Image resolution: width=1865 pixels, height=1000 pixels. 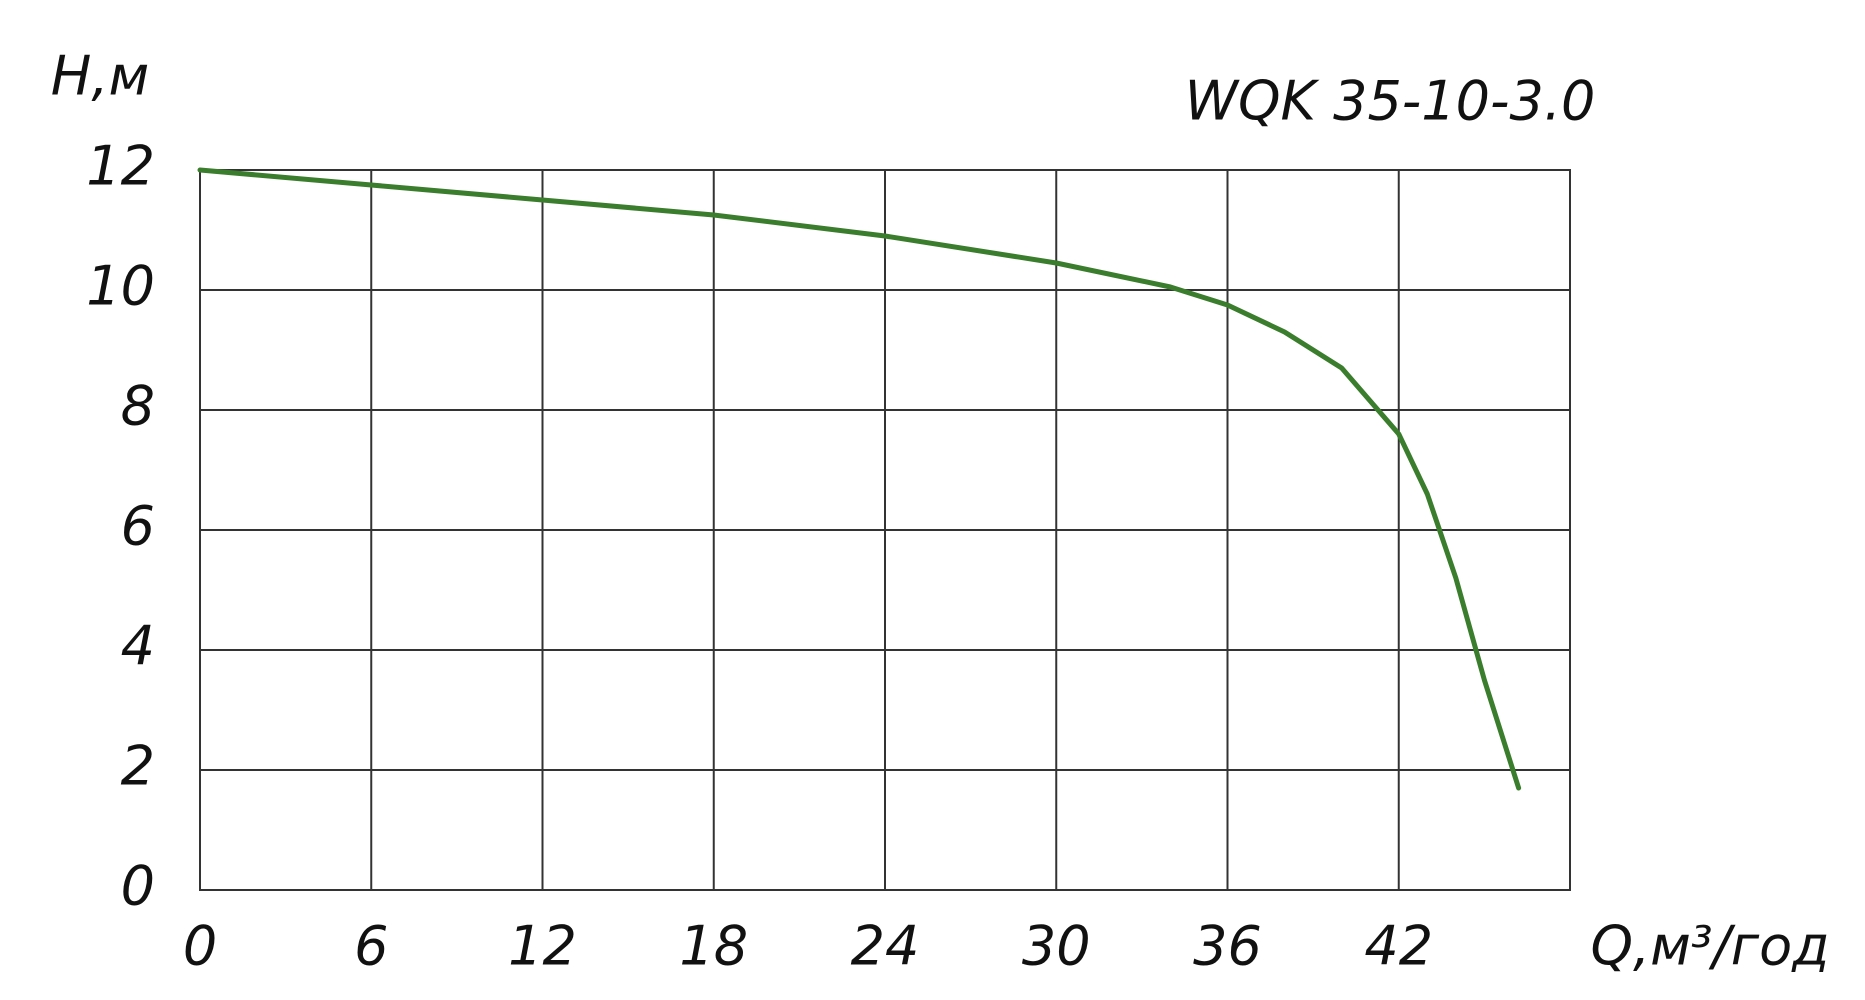 What do you see at coordinates (1710, 946) in the screenshot?
I see `x-axis-label: Q,м³/год` at bounding box center [1710, 946].